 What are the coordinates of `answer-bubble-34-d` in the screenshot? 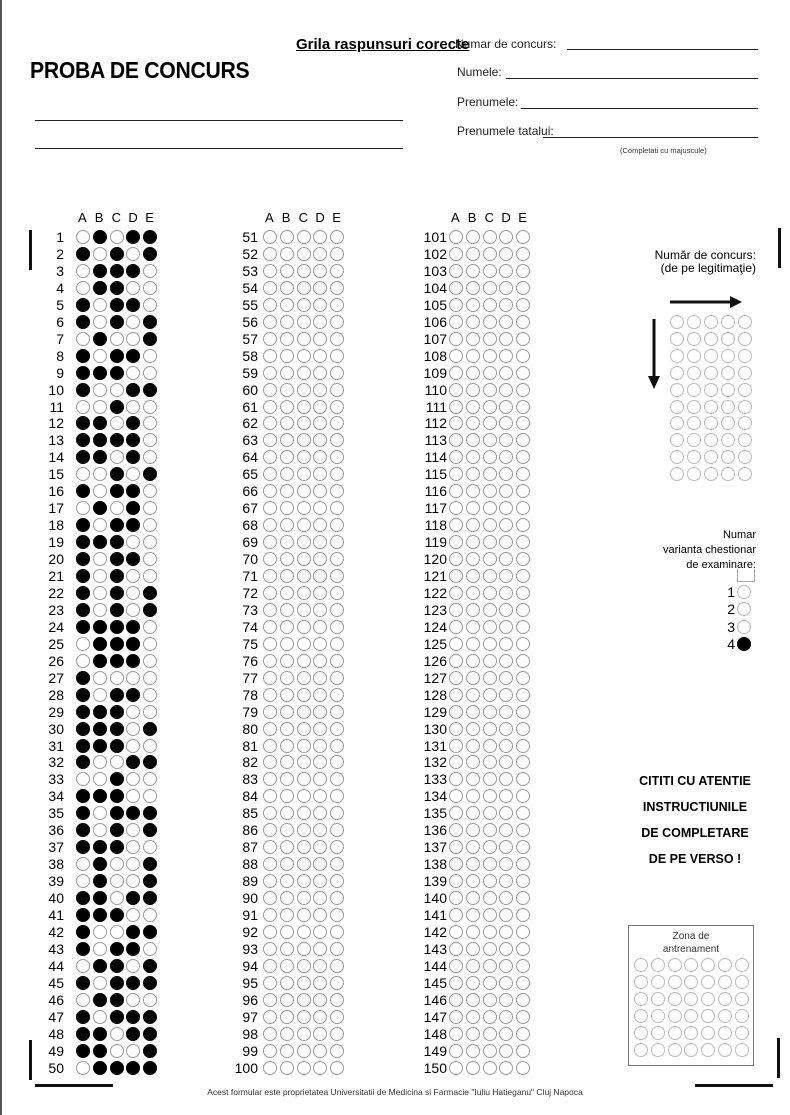 It's located at (133, 796).